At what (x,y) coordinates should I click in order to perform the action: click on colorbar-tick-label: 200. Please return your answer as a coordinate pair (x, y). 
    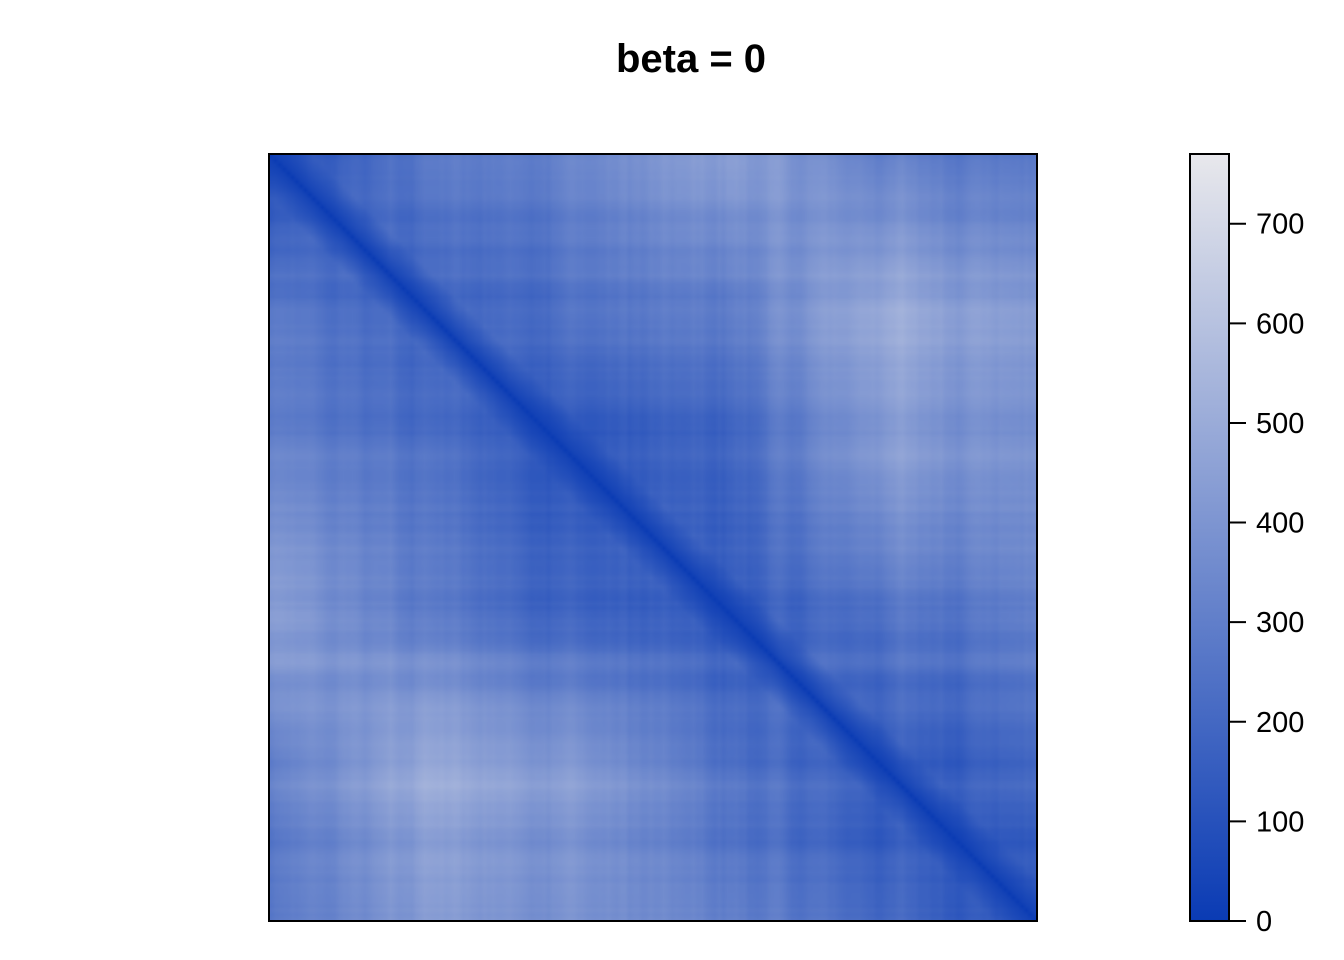
    Looking at the image, I should click on (1280, 723).